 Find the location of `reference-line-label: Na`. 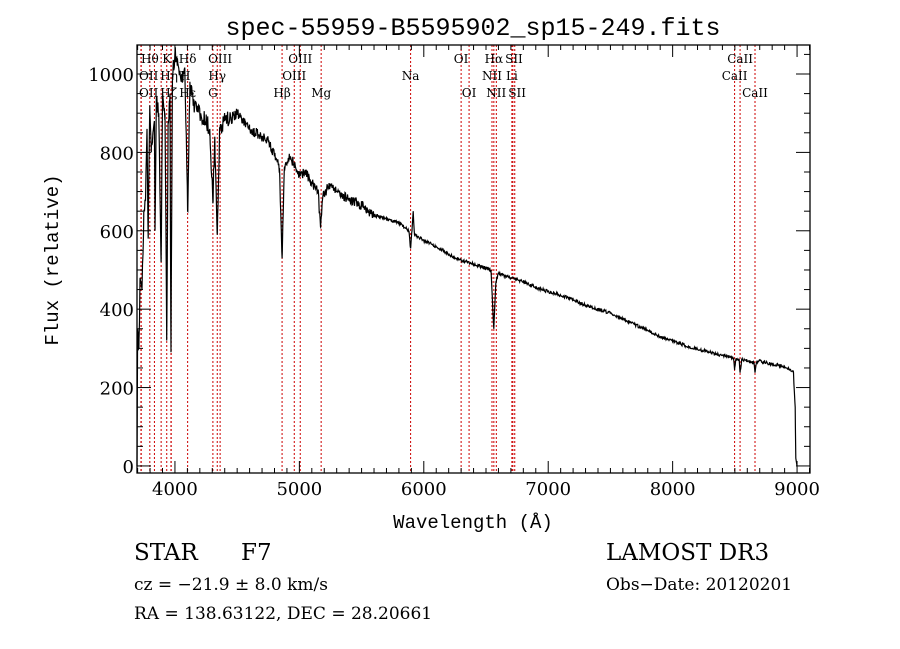

reference-line-label: Na is located at coordinates (411, 76).